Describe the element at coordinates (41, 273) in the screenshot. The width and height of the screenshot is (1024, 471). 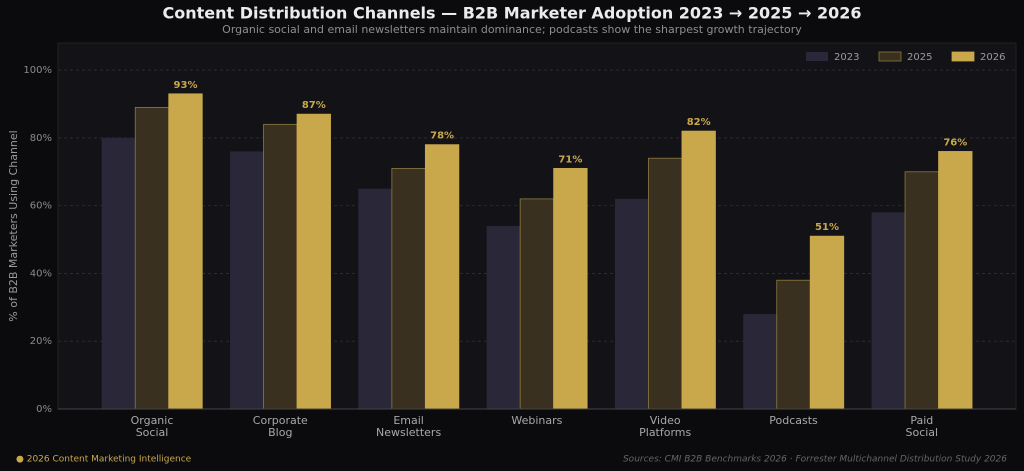
I see `y-tick-label: 40%` at that location.